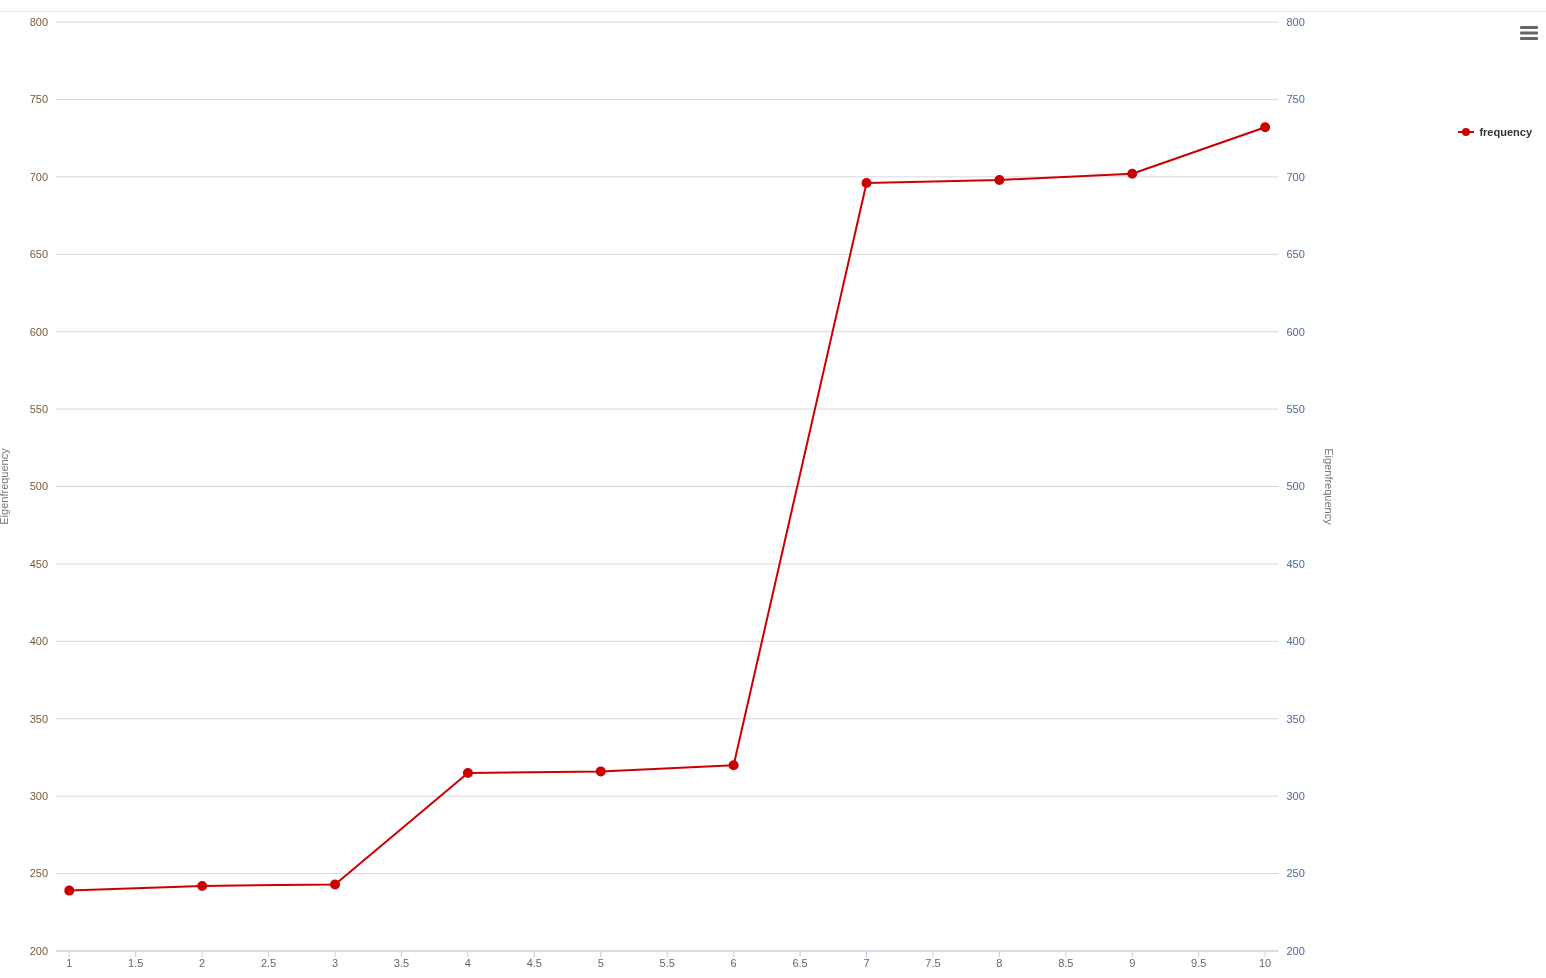  I want to click on y-tick-label: 450, so click(38, 563).